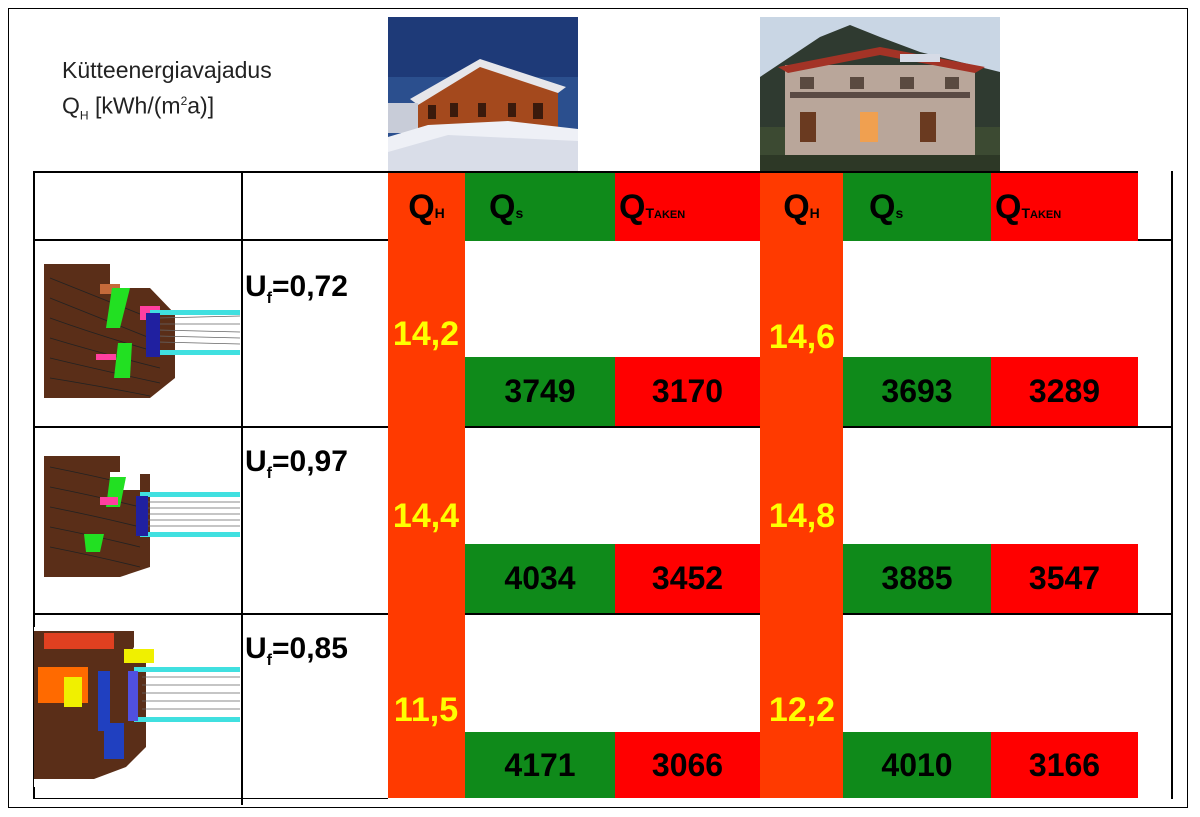 Image resolution: width=1200 pixels, height=817 pixels. Describe the element at coordinates (426, 333) in the screenshot. I see `qh-value-row1-house1: 14,2` at that location.